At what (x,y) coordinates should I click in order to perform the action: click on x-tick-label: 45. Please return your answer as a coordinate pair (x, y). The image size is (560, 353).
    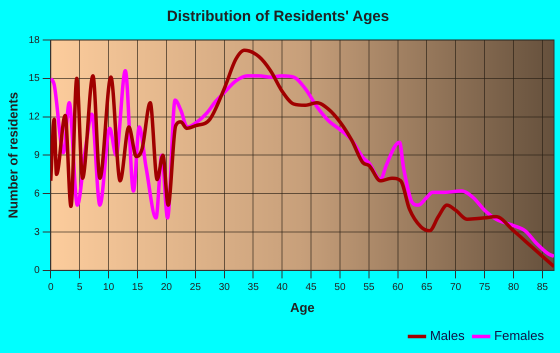
    Looking at the image, I should click on (311, 288).